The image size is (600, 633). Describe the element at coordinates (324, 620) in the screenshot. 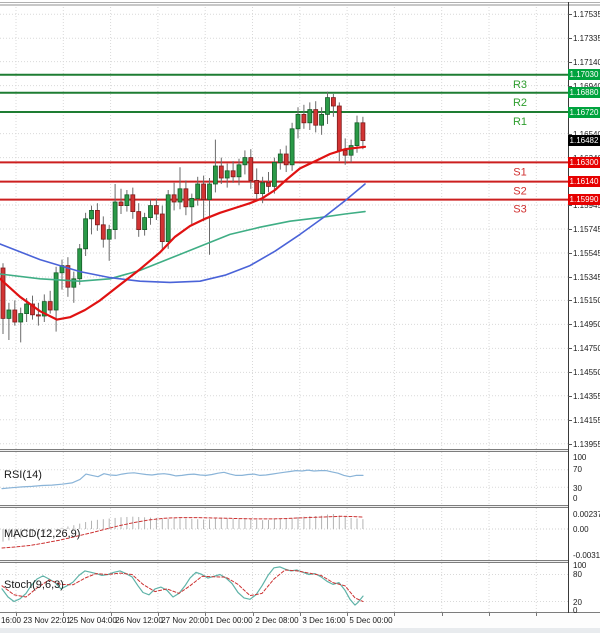

I see `time-axis-label: 3 Dec 16:00` at that location.